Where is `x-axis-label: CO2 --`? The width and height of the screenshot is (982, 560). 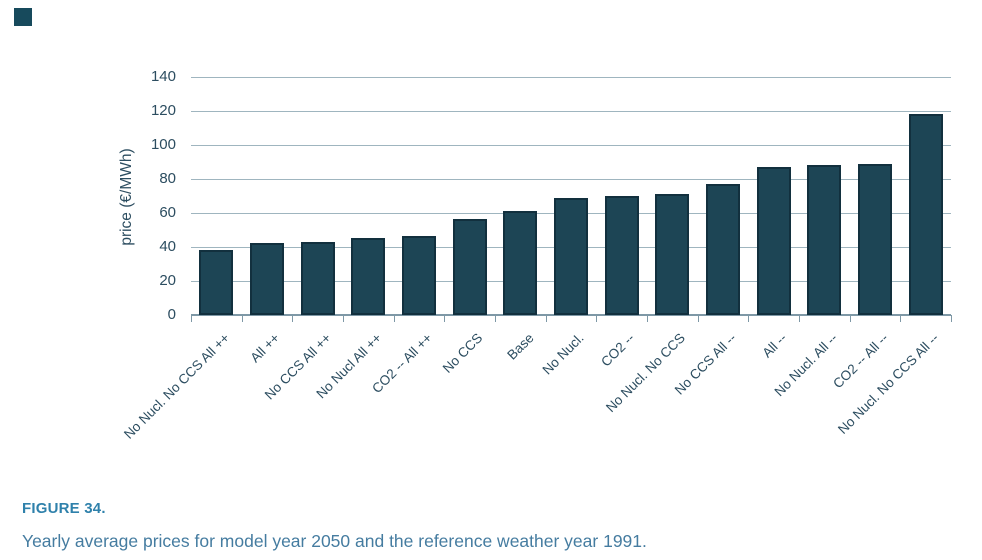 x-axis-label: CO2 -- is located at coordinates (618, 350).